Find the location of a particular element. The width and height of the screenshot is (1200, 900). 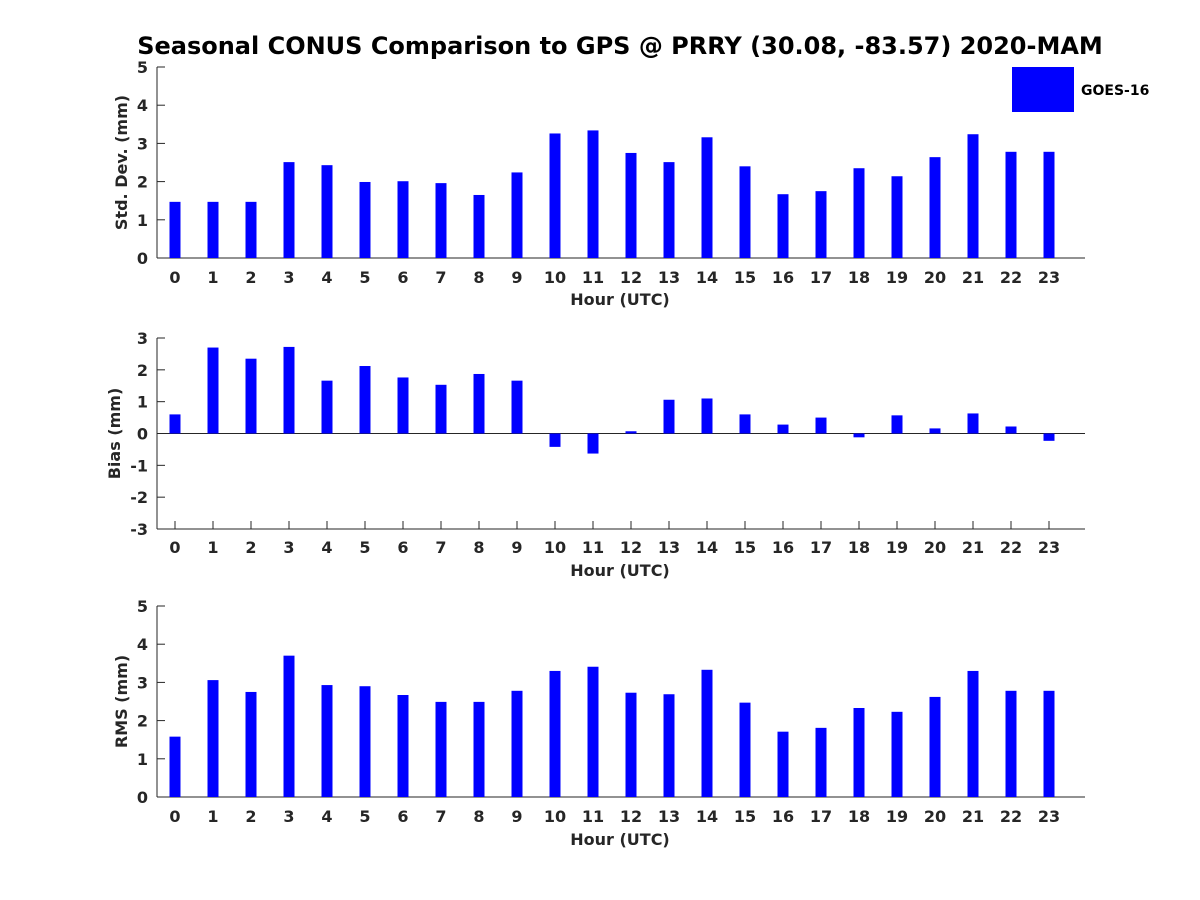

x-tick-label-std-13: 13 is located at coordinates (669, 277).